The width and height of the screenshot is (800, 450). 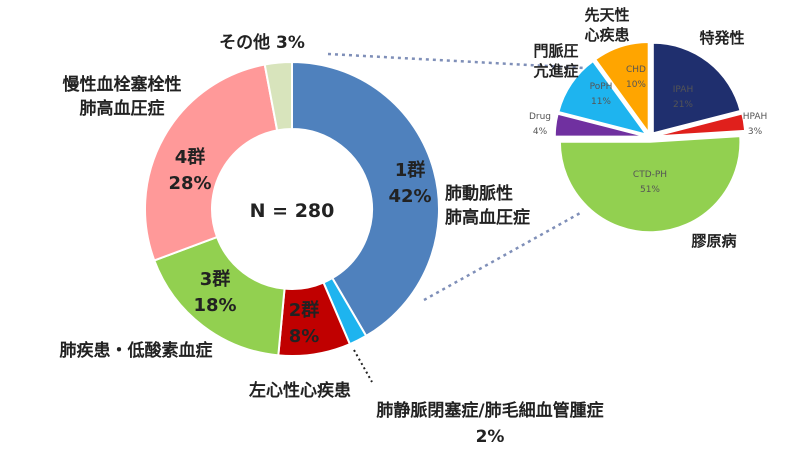 What do you see at coordinates (721, 38) in the screenshot?
I see `pie-category-label-0: 特発性` at bounding box center [721, 38].